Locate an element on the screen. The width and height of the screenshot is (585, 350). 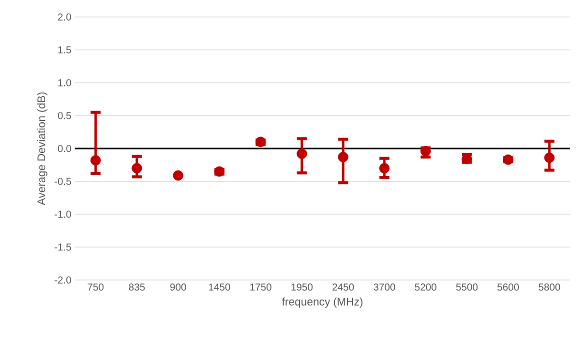
x-tick-label: 1950 is located at coordinates (302, 287).